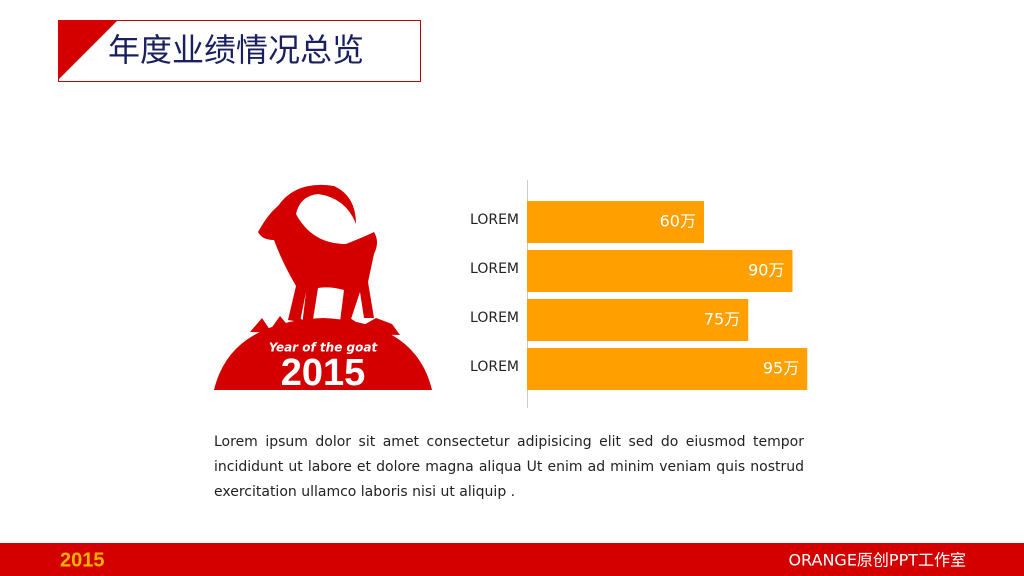 The height and width of the screenshot is (576, 1024). Describe the element at coordinates (877, 560) in the screenshot. I see `footer-brand: ORANGE原创PPT工作室` at that location.